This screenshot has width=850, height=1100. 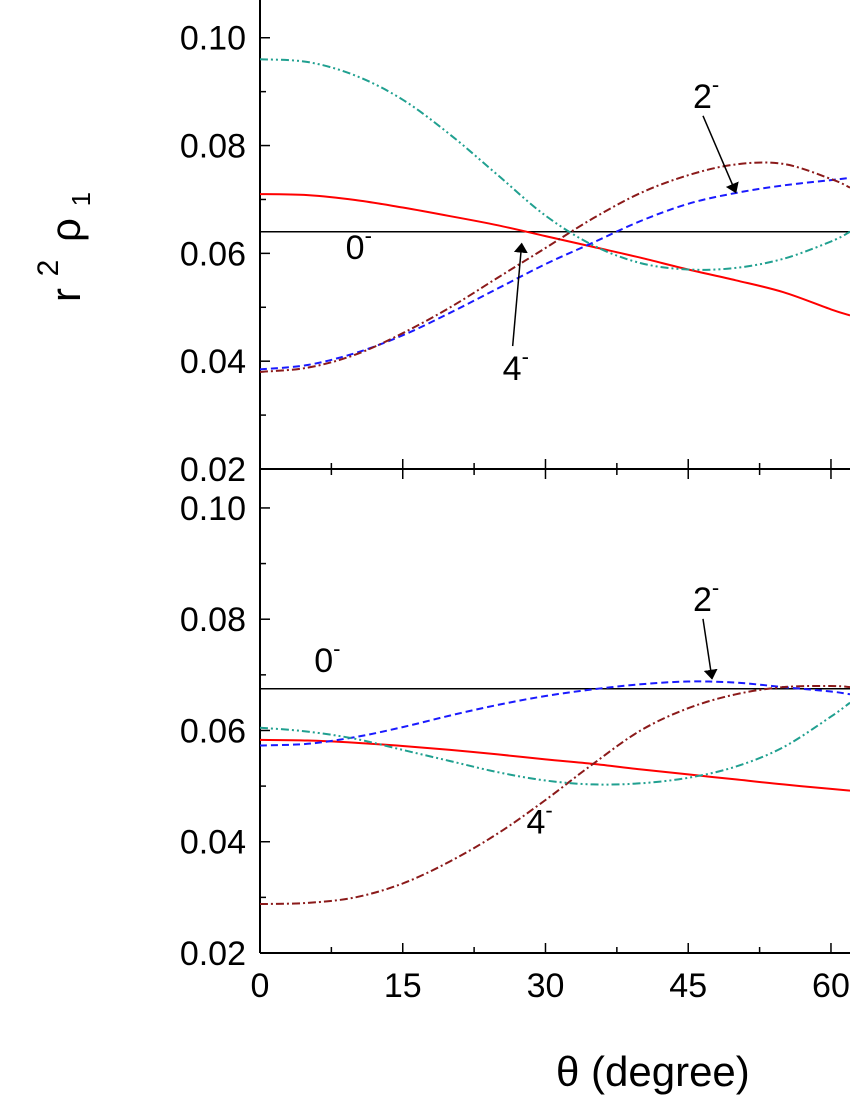 What do you see at coordinates (213, 147) in the screenshot?
I see `top-y-tick-label: 0.08` at bounding box center [213, 147].